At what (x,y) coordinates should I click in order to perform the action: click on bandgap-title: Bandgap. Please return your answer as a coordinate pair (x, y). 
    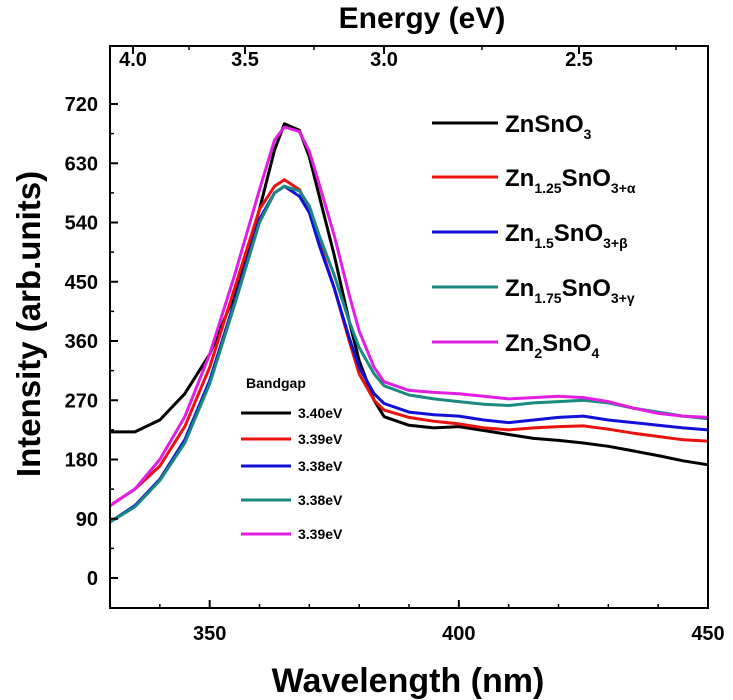
    Looking at the image, I should click on (276, 383).